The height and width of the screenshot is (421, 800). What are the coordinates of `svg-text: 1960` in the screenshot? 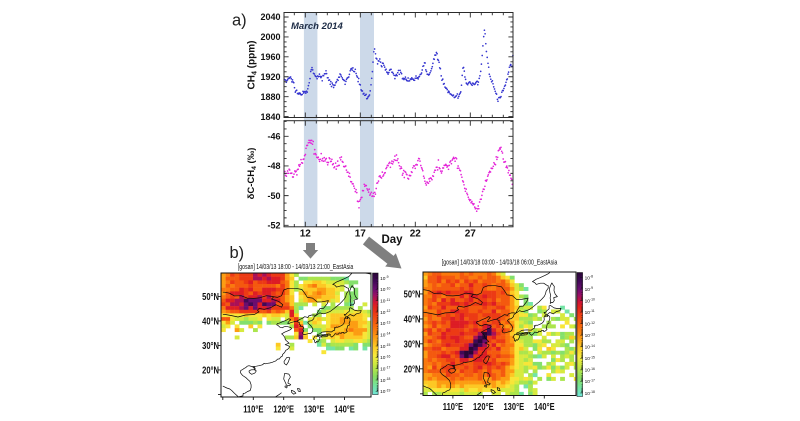 It's located at (270, 57).